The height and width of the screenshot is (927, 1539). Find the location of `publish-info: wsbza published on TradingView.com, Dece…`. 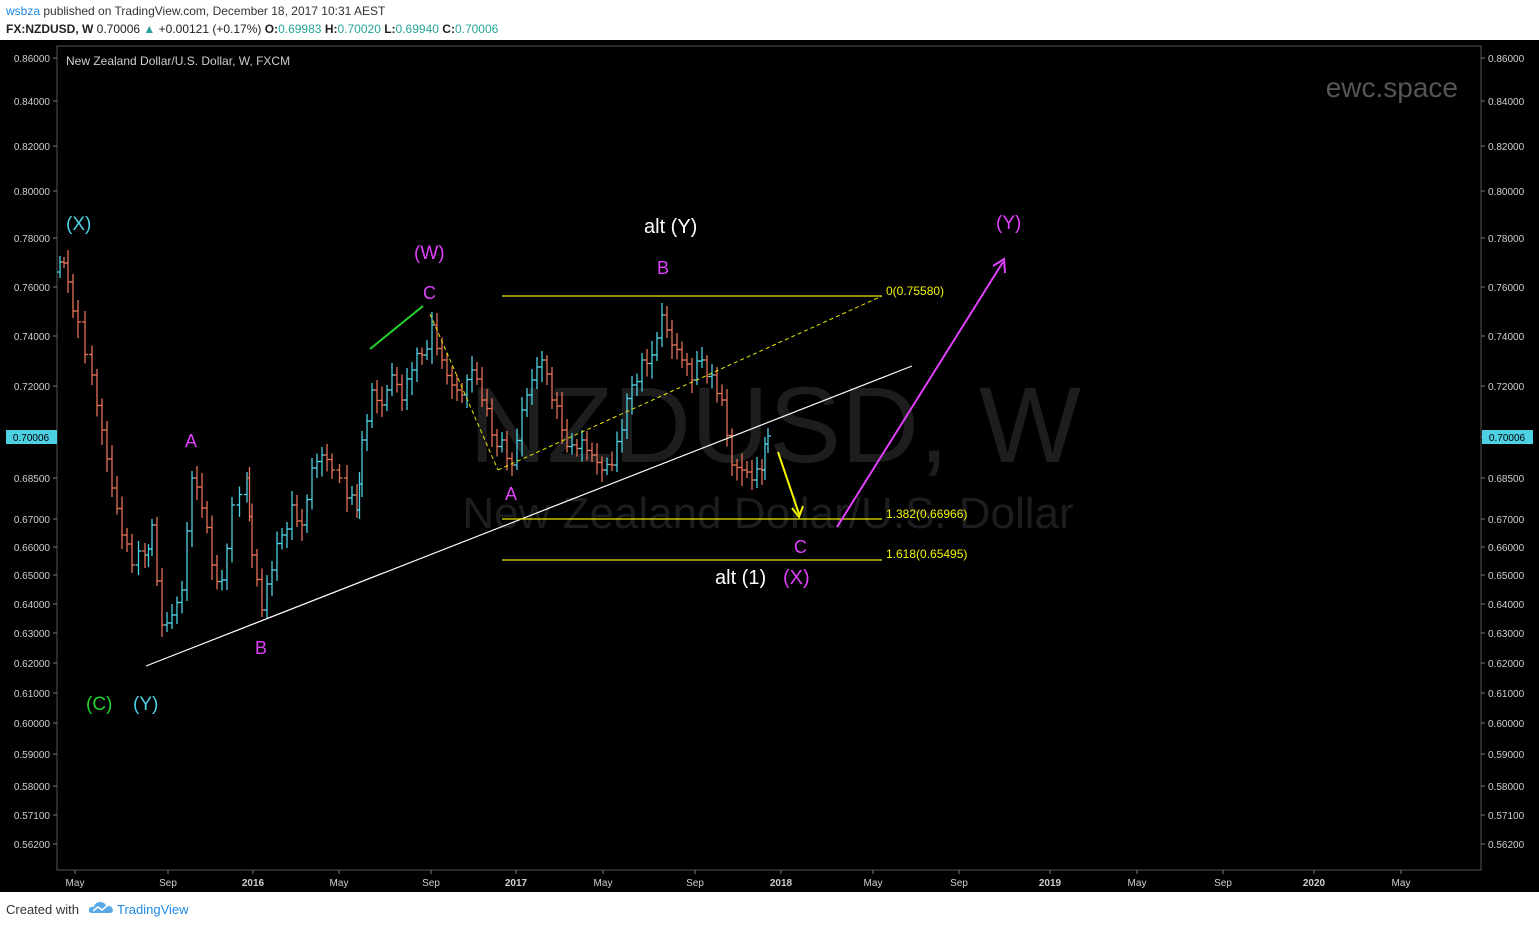

publish-info: wsbza published on TradingView.com, Dece… is located at coordinates (195, 11).